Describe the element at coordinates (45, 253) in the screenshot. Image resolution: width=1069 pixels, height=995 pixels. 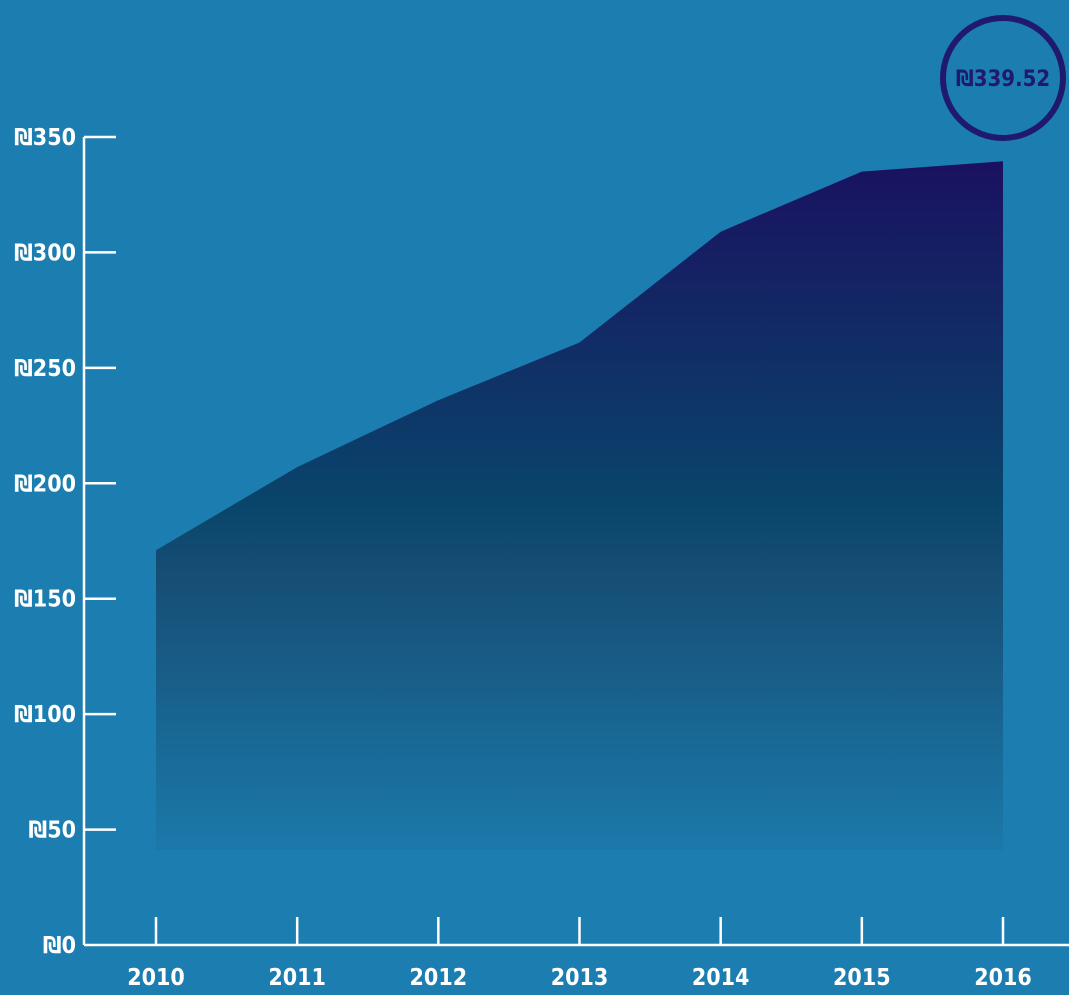
I see `y-tick-label: ₪300` at that location.